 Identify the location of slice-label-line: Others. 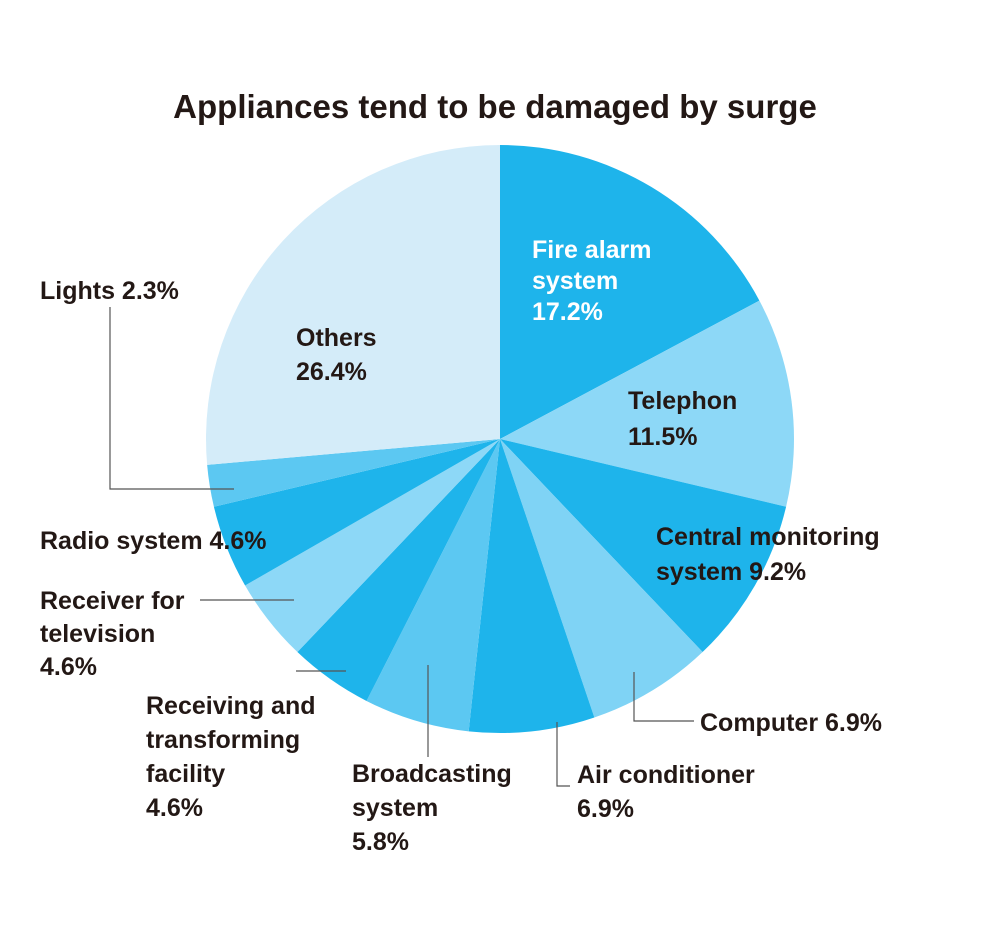
(336, 338).